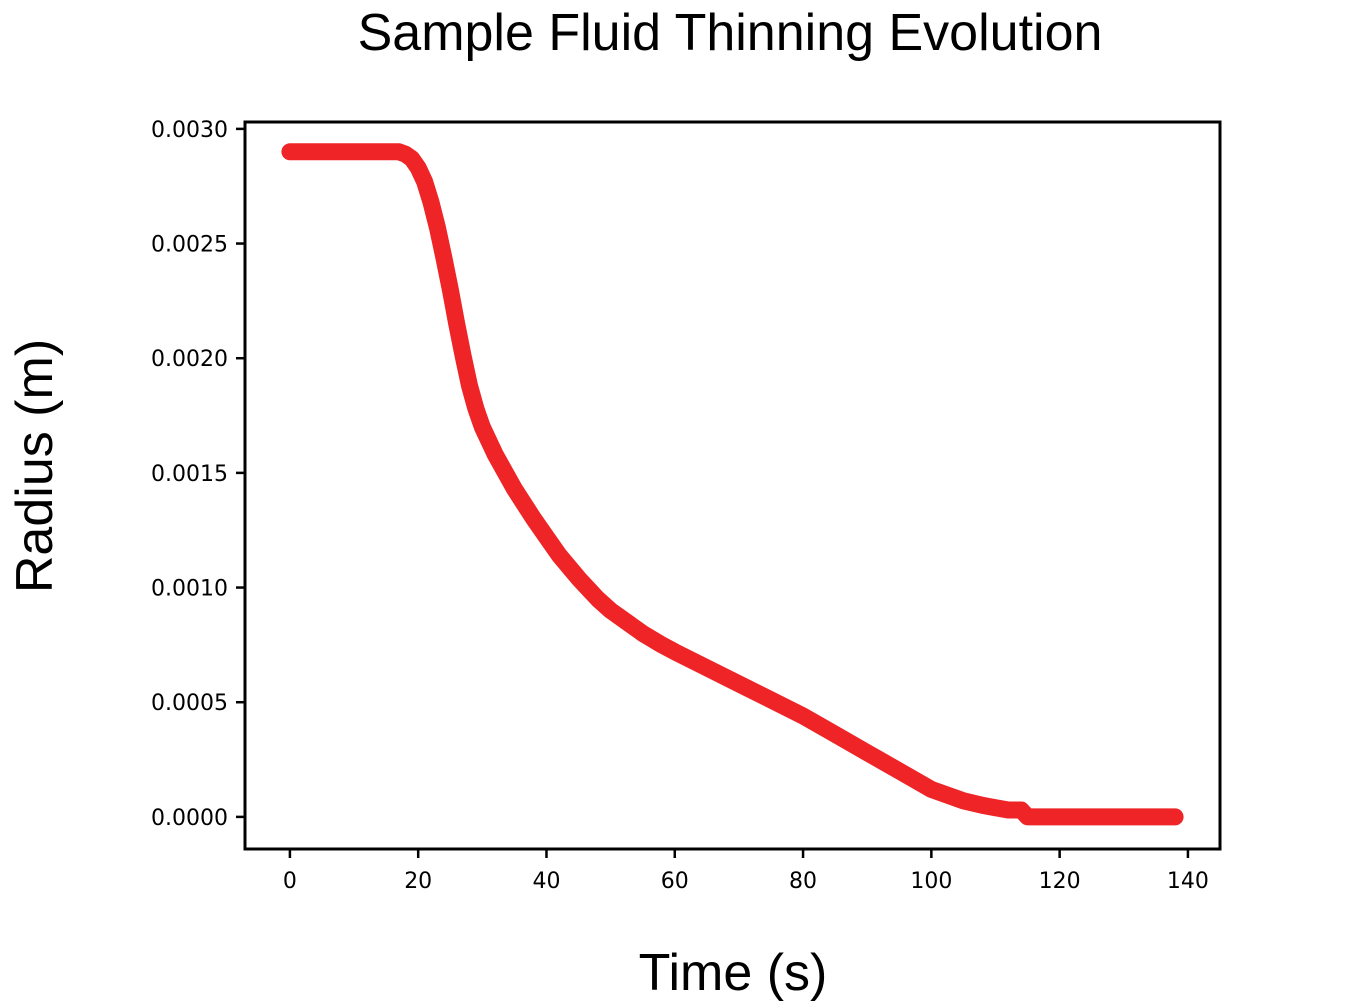  Describe the element at coordinates (803, 881) in the screenshot. I see `x-tick-label: 80` at that location.